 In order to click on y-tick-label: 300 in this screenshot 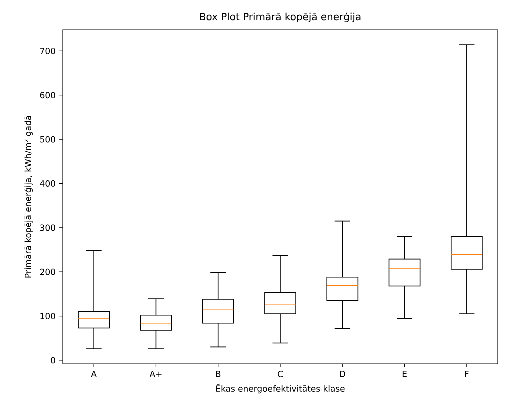, I will do `click(48, 228)`.